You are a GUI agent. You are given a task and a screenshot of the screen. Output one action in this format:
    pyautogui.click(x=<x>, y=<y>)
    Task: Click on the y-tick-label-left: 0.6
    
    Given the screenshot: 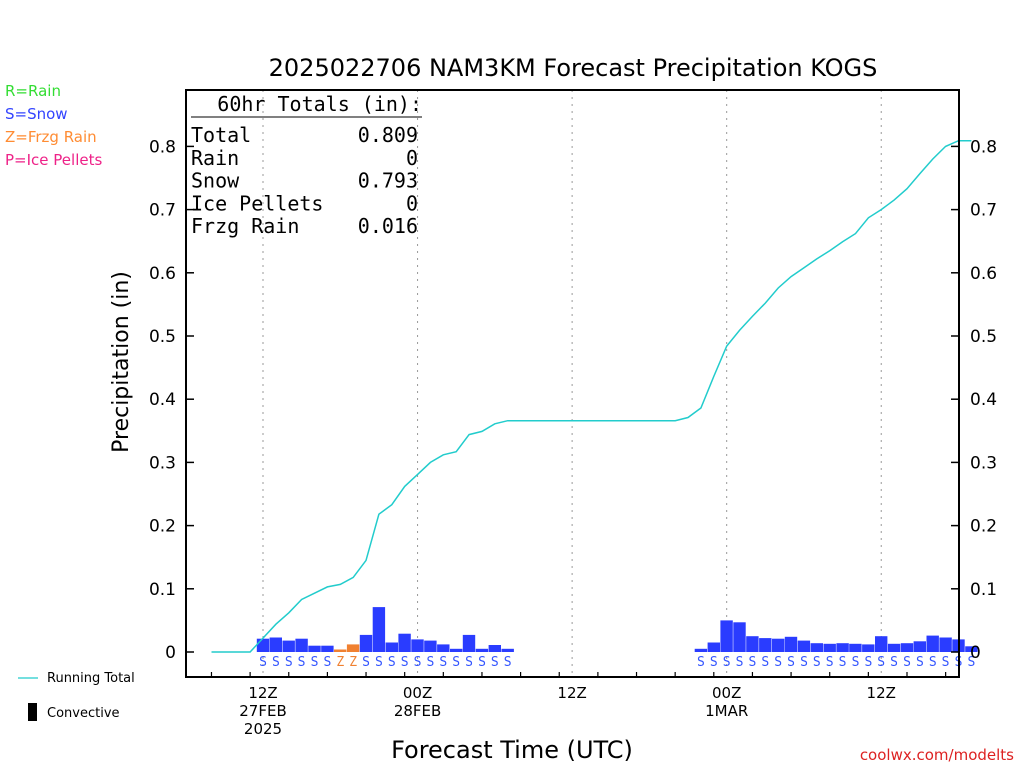 What is the action you would take?
    pyautogui.click(x=162, y=274)
    